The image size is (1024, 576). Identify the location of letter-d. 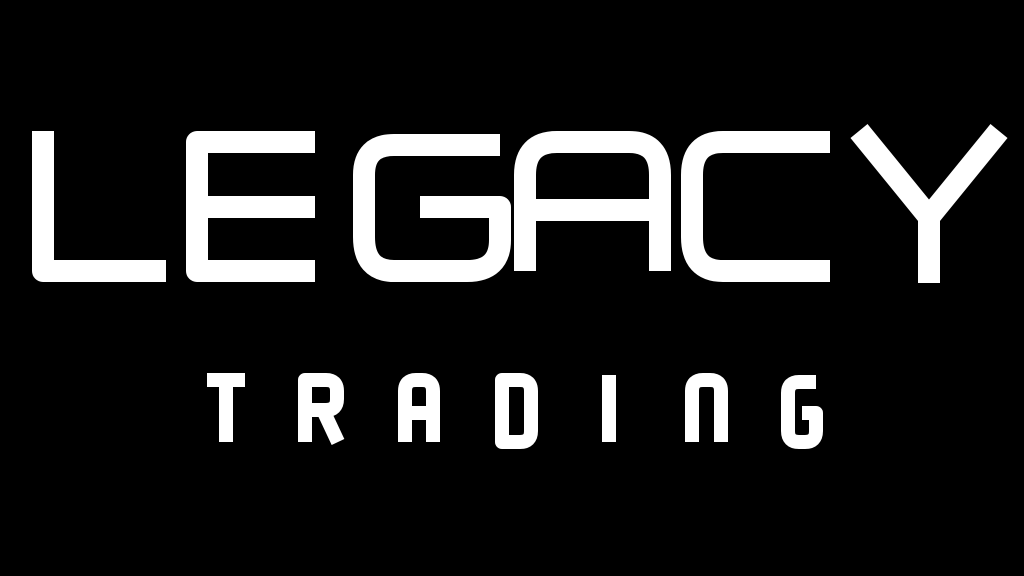
(516, 411).